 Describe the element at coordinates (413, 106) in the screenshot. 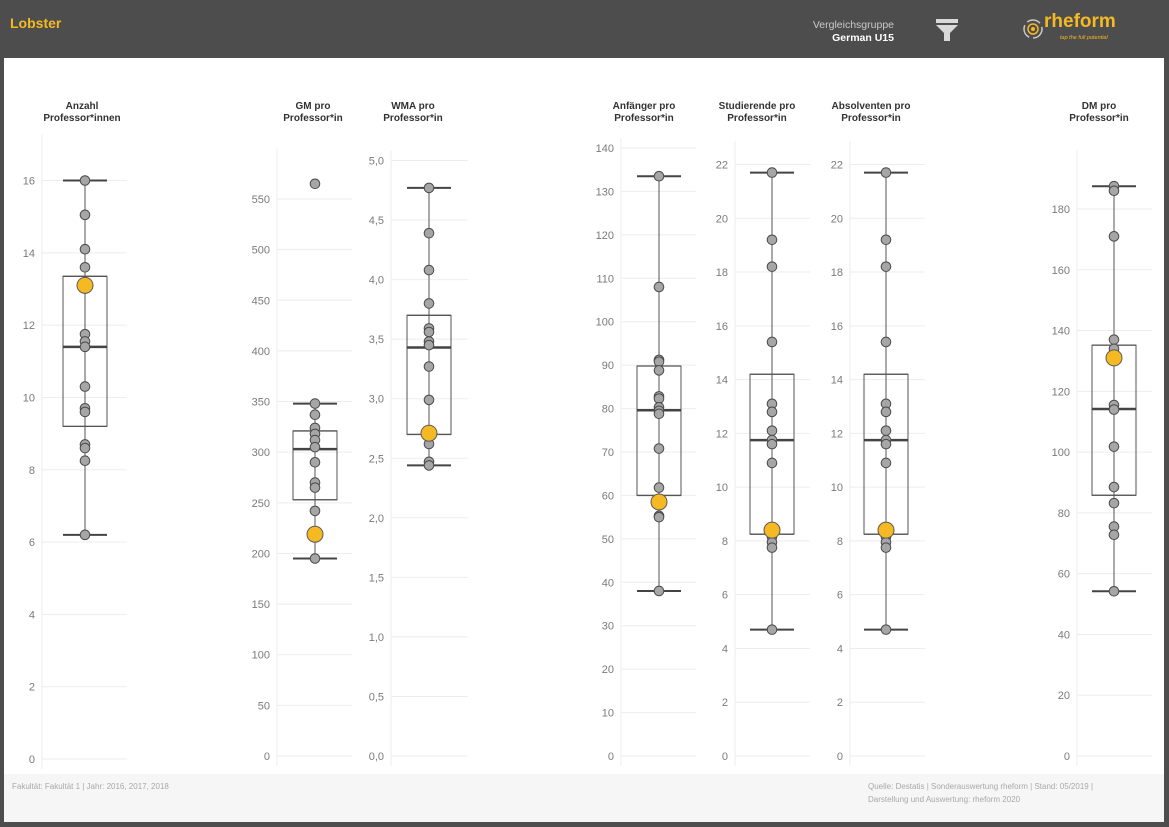

I see `chart-title-line: WMA pro` at that location.